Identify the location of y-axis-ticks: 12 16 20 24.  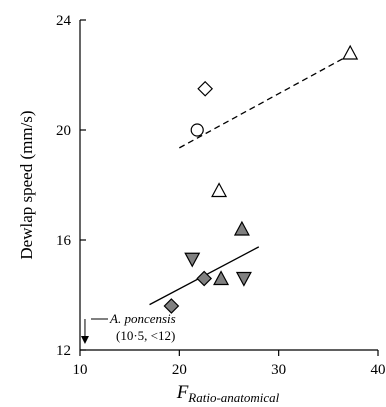
(71, 186).